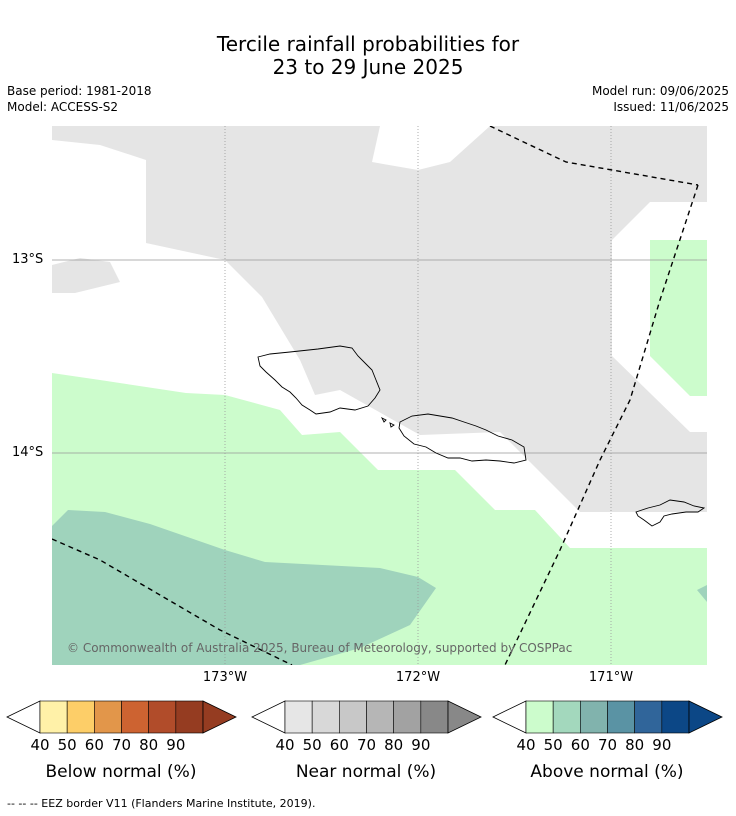 This screenshot has width=736, height=816. I want to click on colorbar-above-arrow-right, so click(705, 717).